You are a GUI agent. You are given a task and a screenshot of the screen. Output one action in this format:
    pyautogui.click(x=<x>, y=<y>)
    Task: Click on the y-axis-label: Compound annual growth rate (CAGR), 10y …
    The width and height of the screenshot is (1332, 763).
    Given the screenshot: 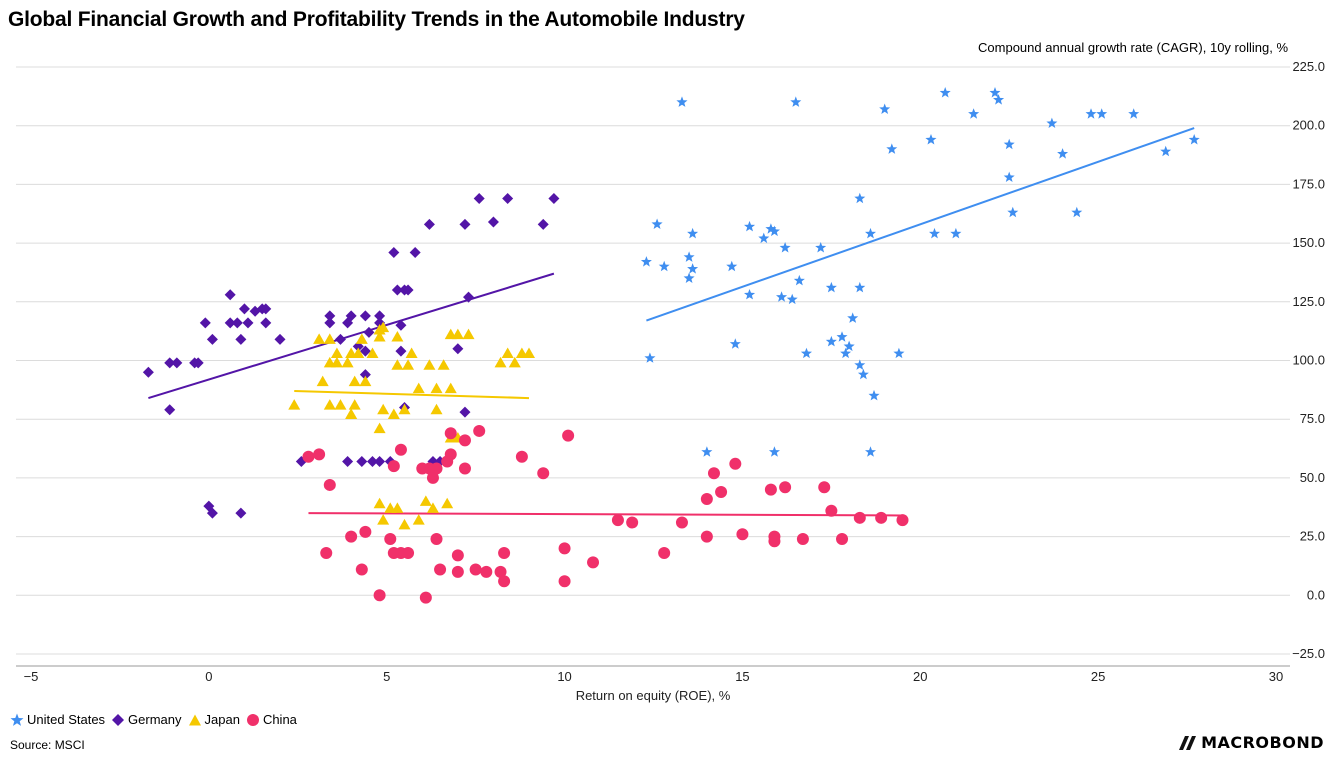 What is the action you would take?
    pyautogui.click(x=1133, y=47)
    